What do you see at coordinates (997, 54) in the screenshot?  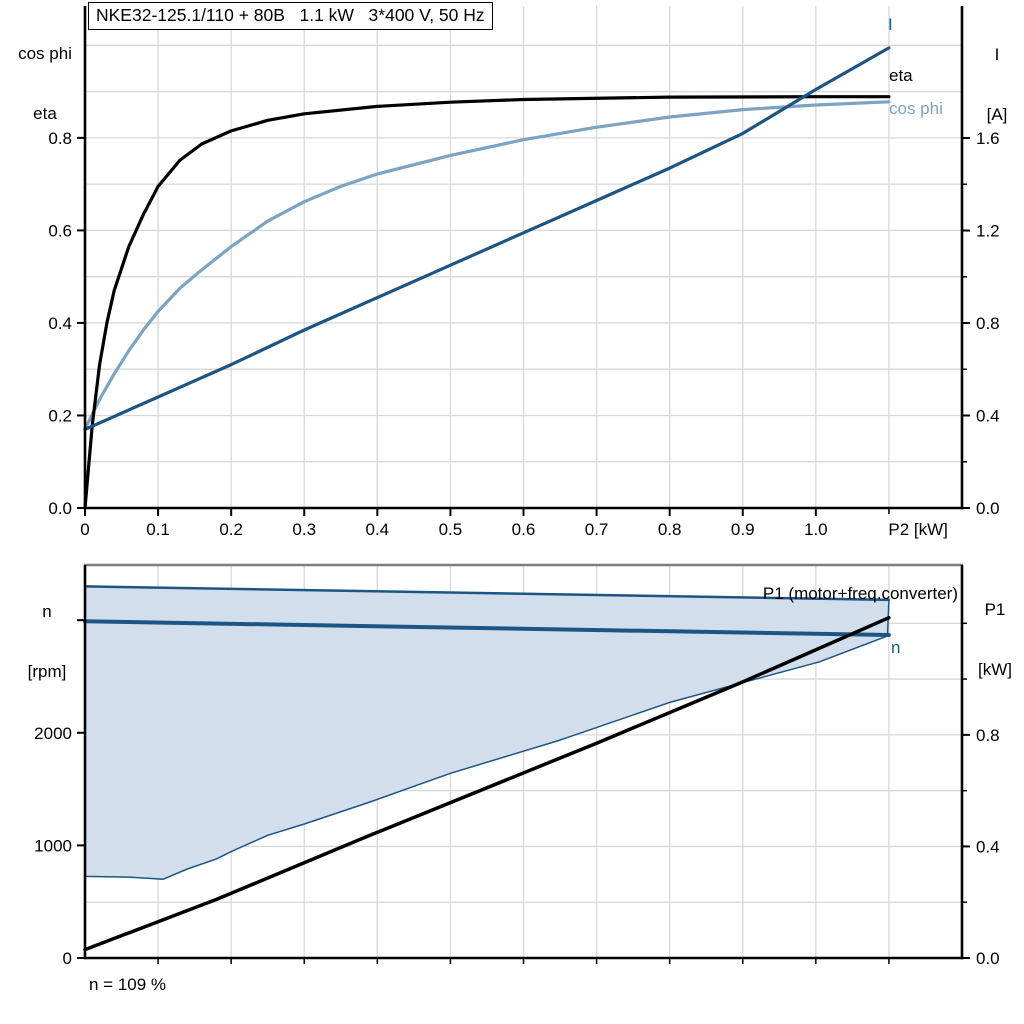 I see `top-right-axis-title-line1: I` at bounding box center [997, 54].